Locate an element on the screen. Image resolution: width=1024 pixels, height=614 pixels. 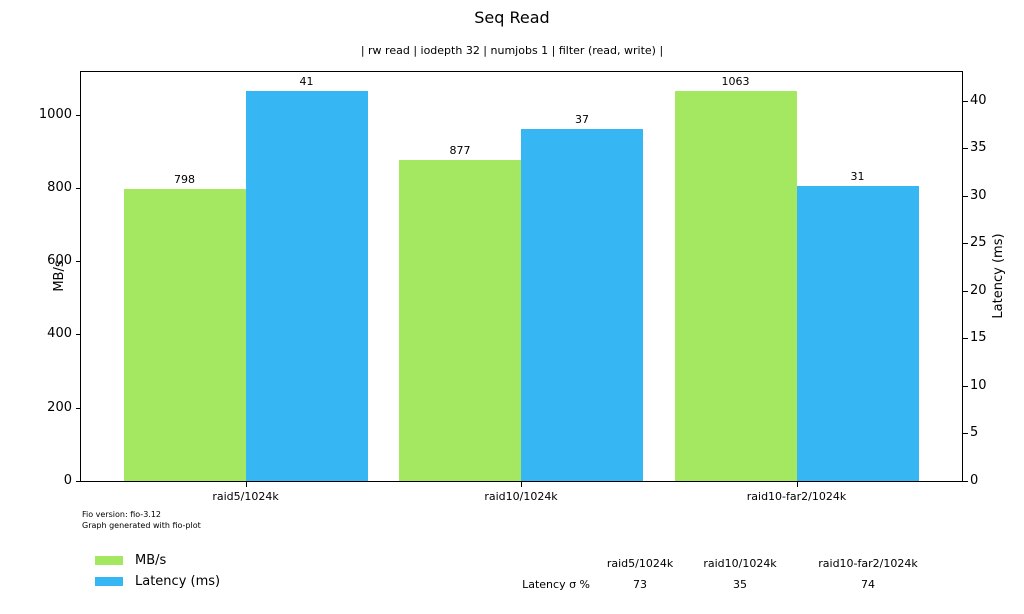
bar-value-label-mbs: 1063 is located at coordinates (735, 82).